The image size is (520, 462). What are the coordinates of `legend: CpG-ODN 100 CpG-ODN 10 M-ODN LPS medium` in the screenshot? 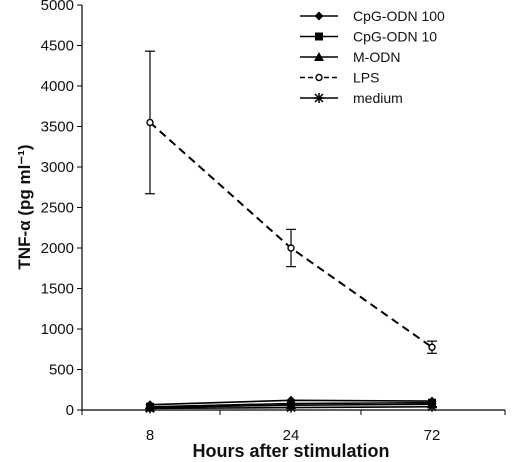 It's located at (372, 57).